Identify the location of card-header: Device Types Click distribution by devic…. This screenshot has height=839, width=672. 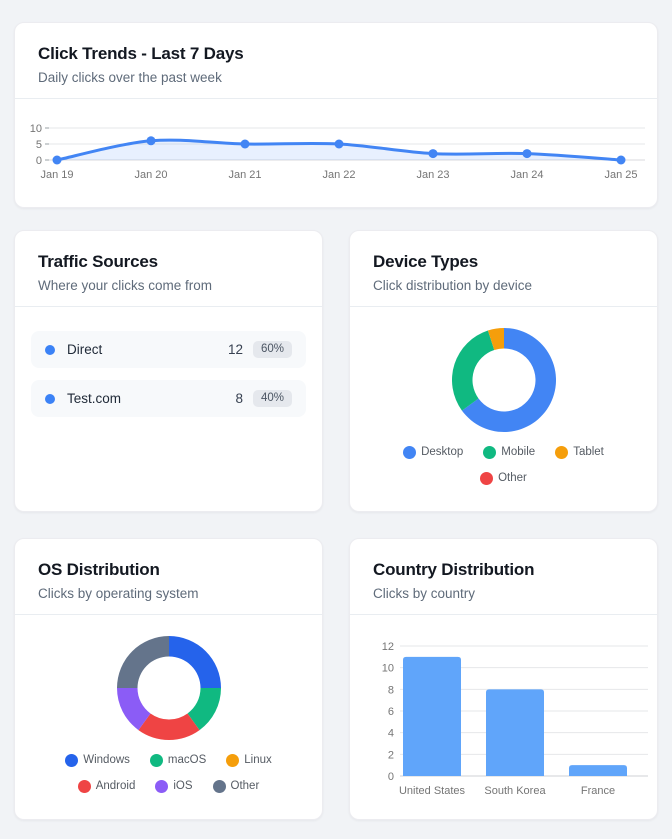
(503, 269).